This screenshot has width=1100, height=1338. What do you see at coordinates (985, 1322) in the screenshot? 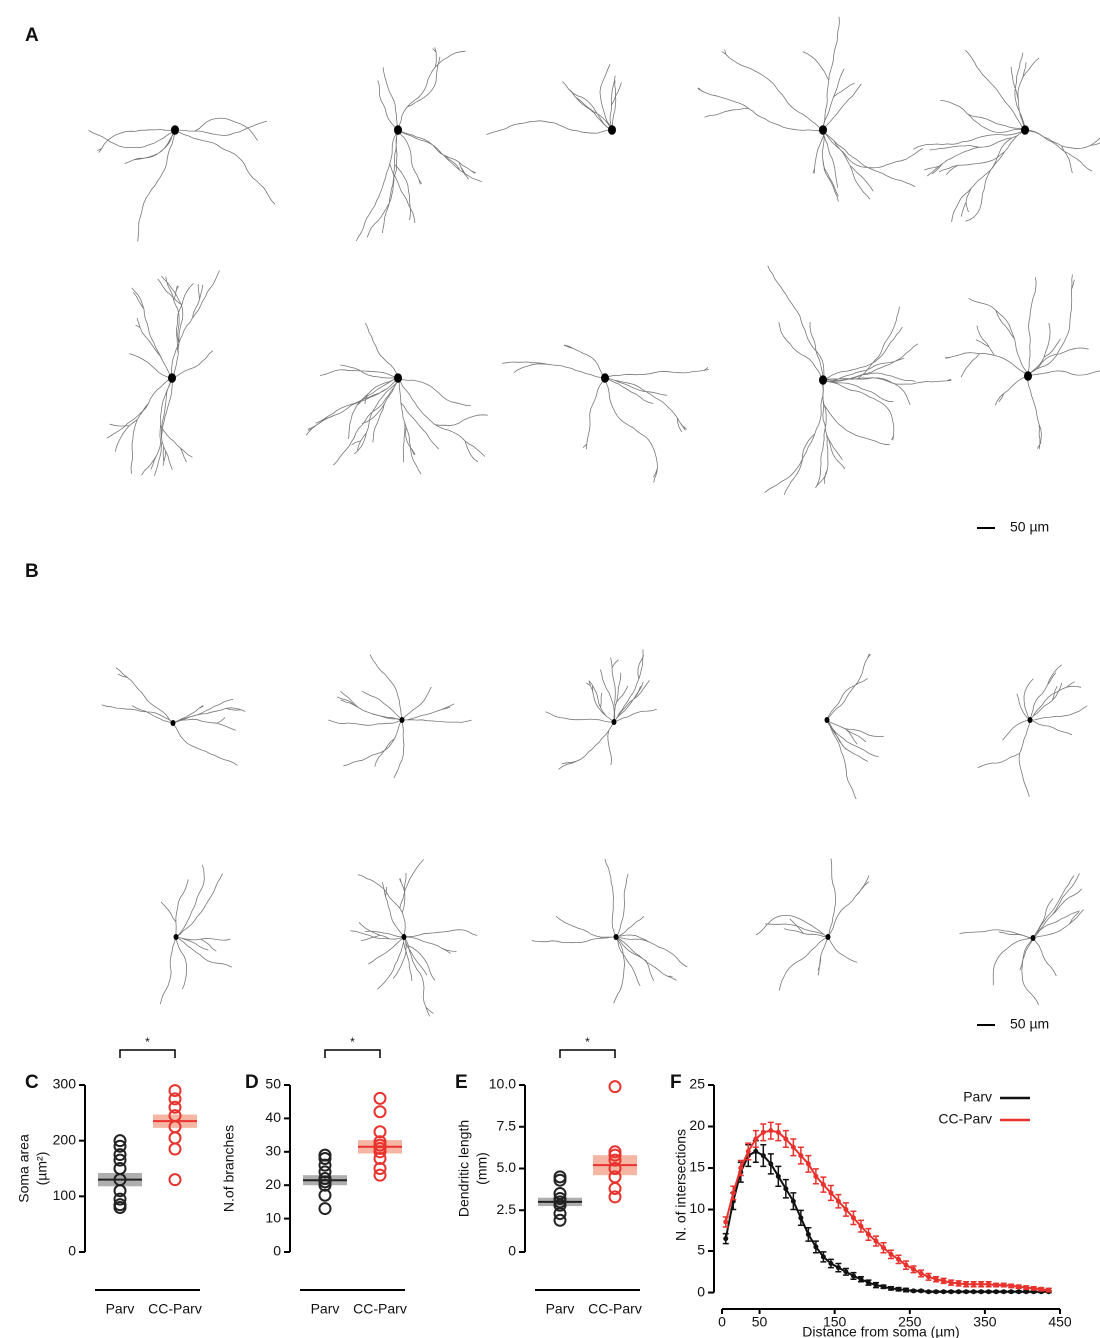
I see `x-tick-label: 350` at bounding box center [985, 1322].